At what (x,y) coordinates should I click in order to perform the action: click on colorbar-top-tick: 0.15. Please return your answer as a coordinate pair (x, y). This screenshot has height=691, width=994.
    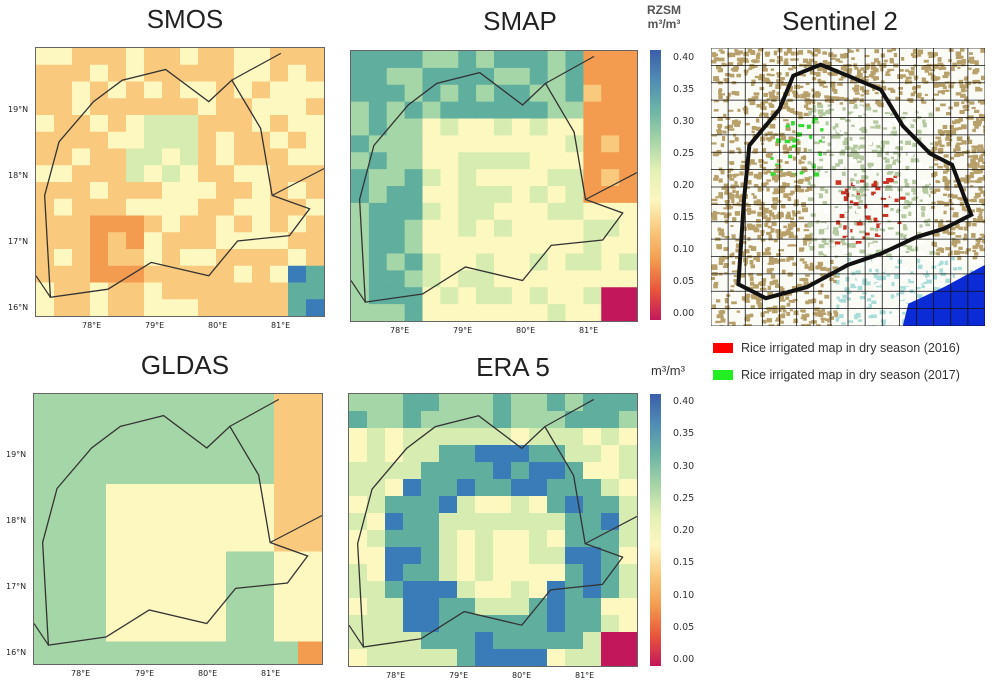
    Looking at the image, I should click on (684, 217).